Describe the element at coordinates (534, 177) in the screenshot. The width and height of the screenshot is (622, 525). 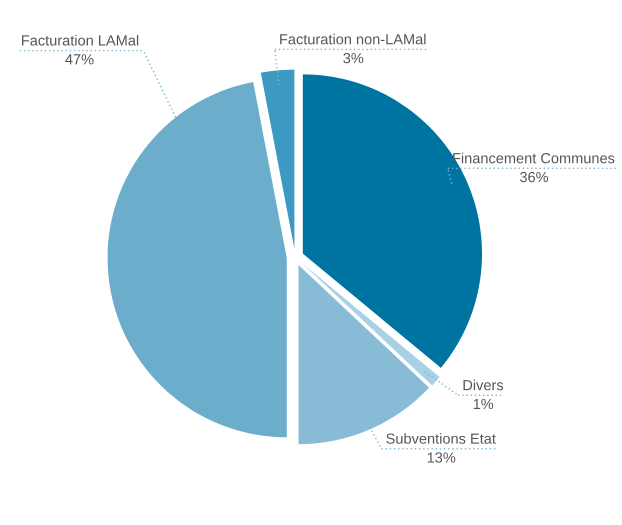
I see `data-label: 36%` at that location.